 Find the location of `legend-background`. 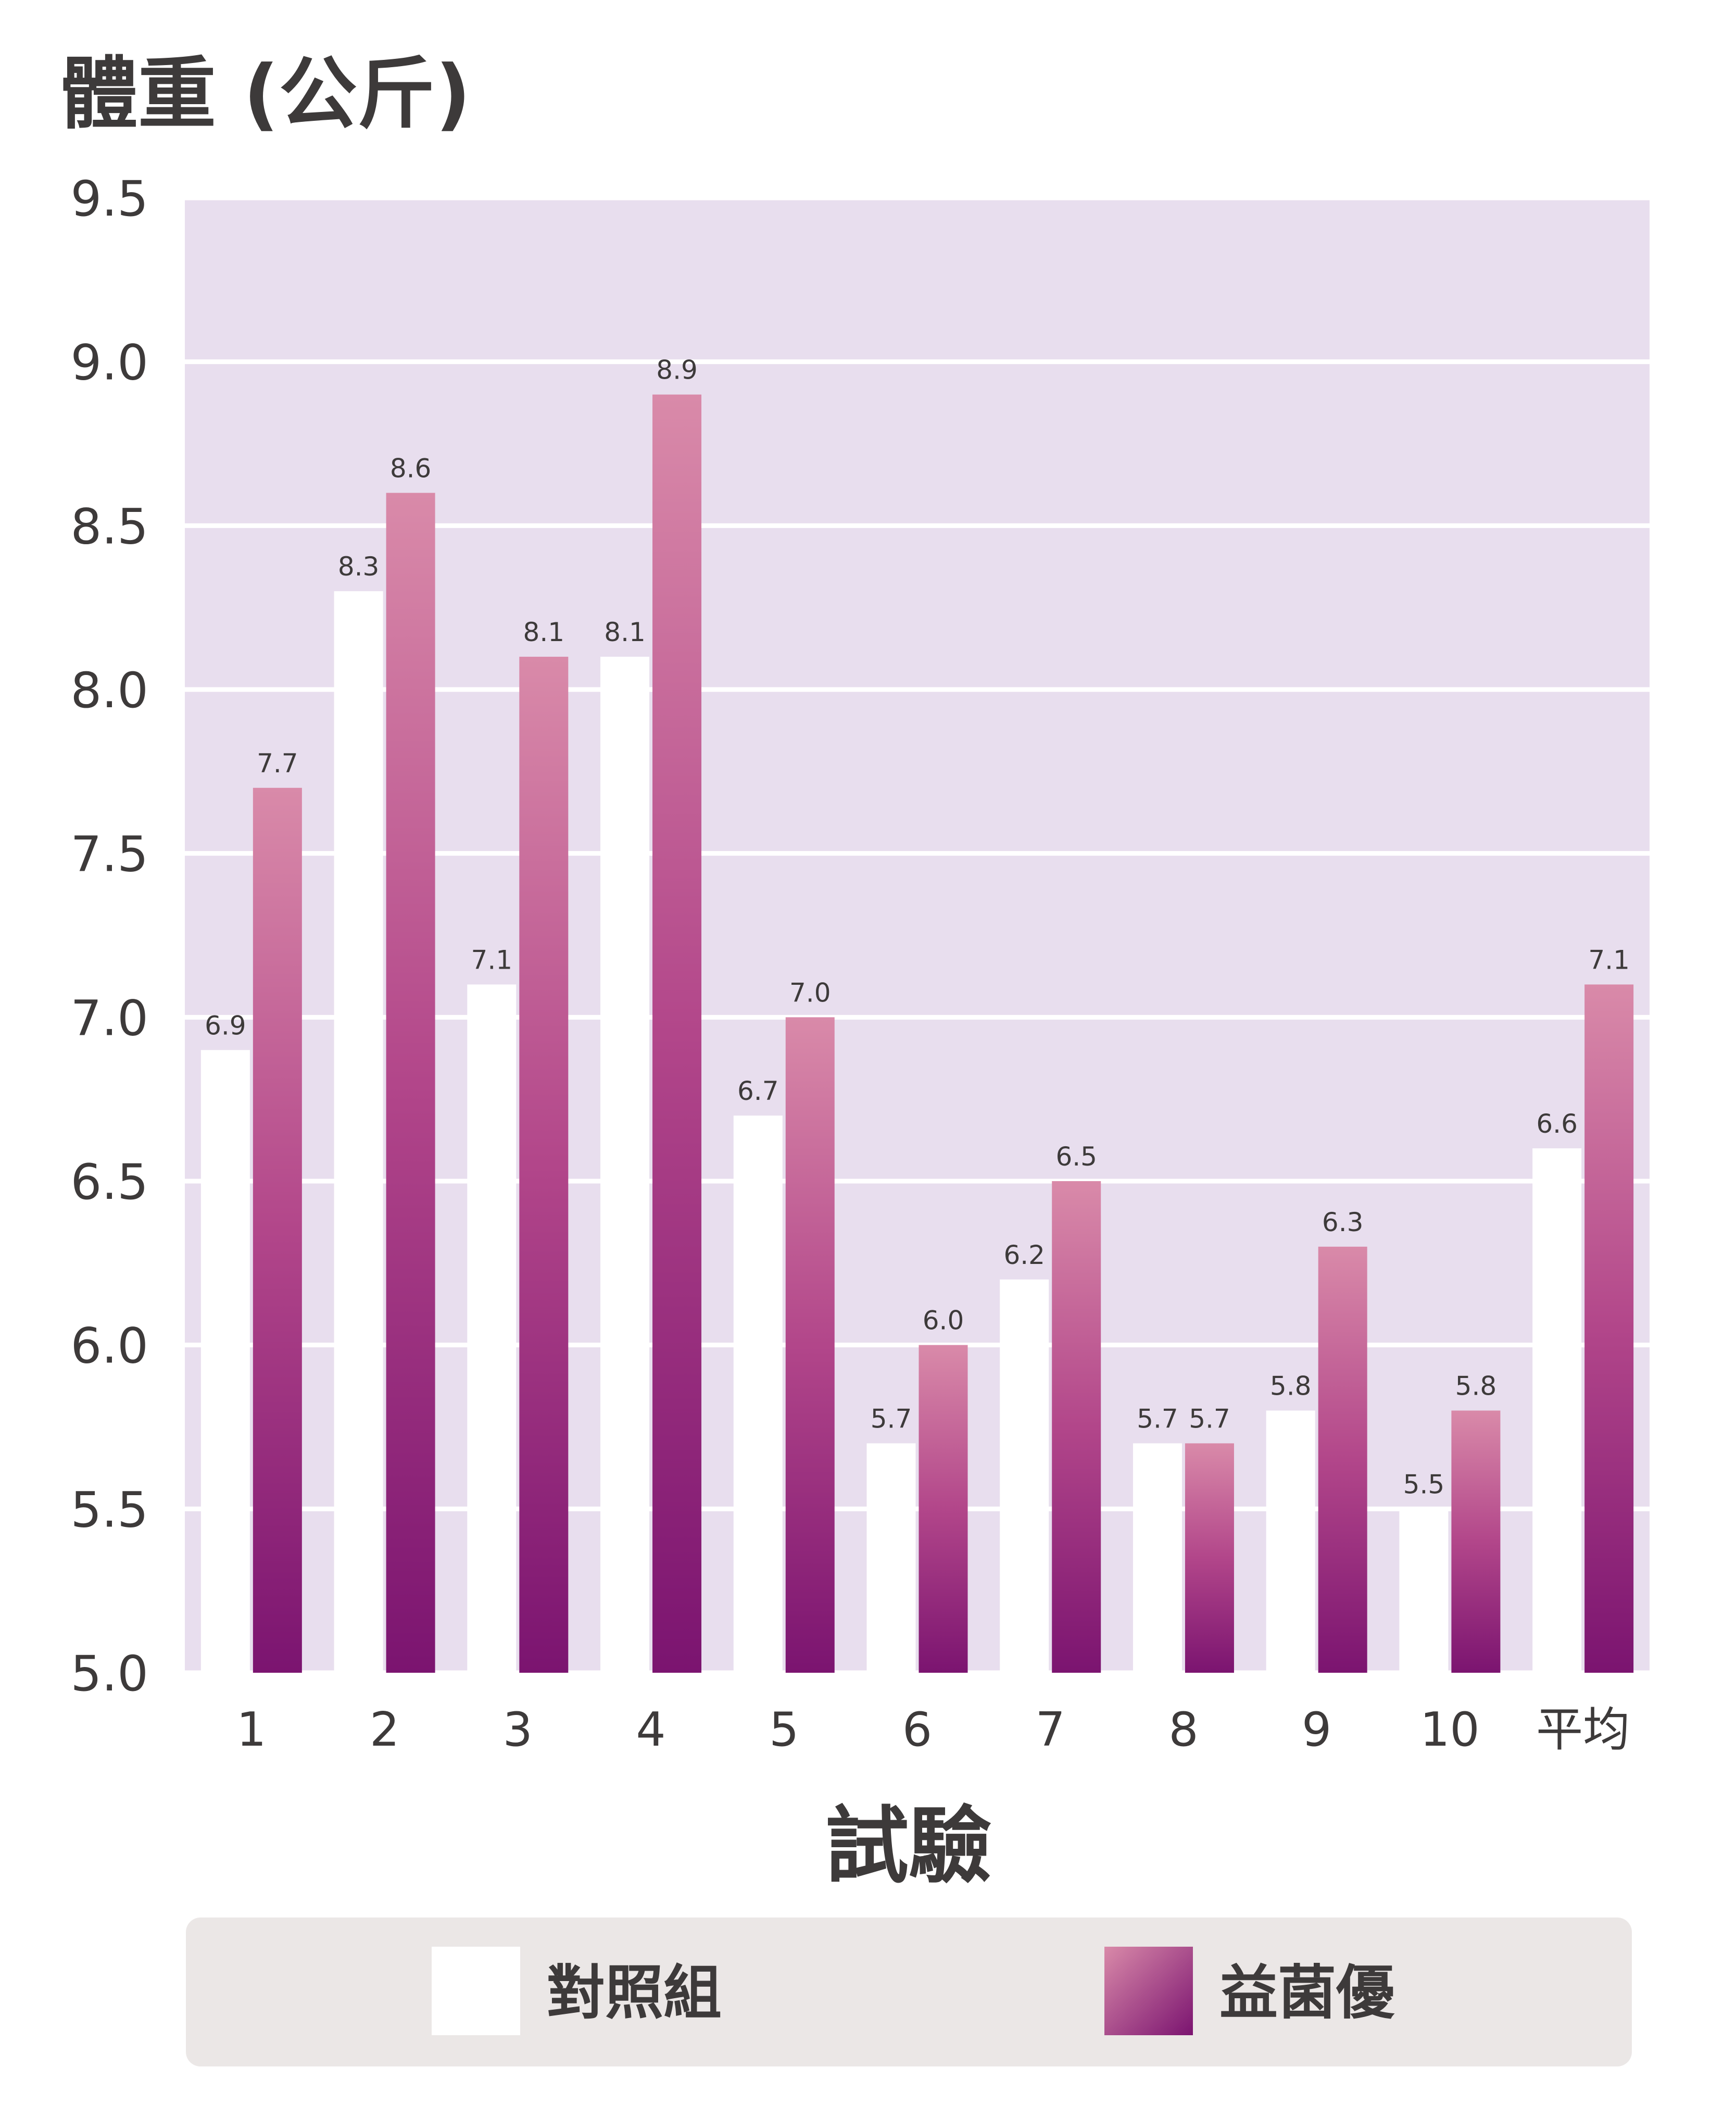

legend-background is located at coordinates (909, 1992).